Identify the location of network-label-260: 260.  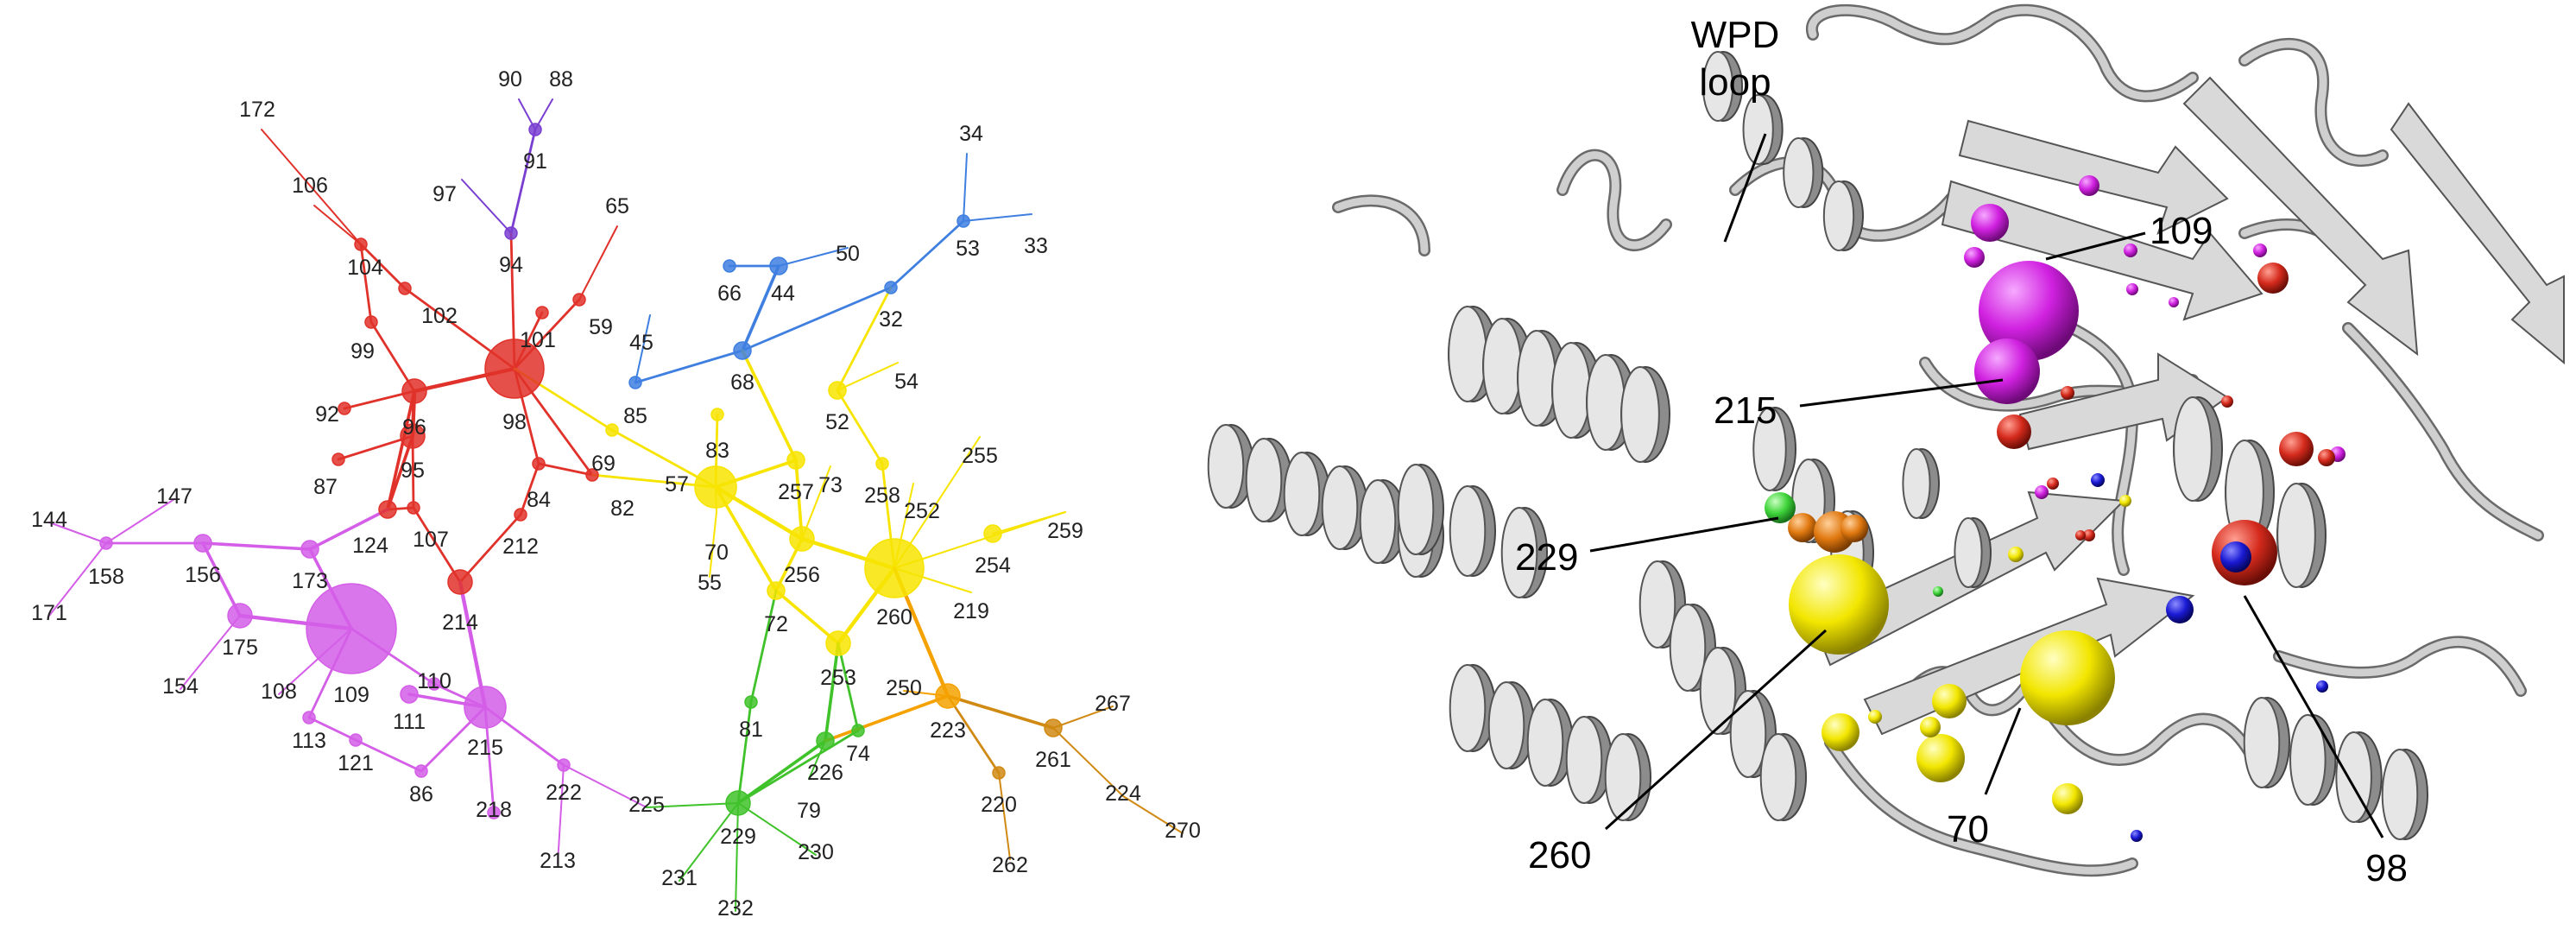
(894, 617).